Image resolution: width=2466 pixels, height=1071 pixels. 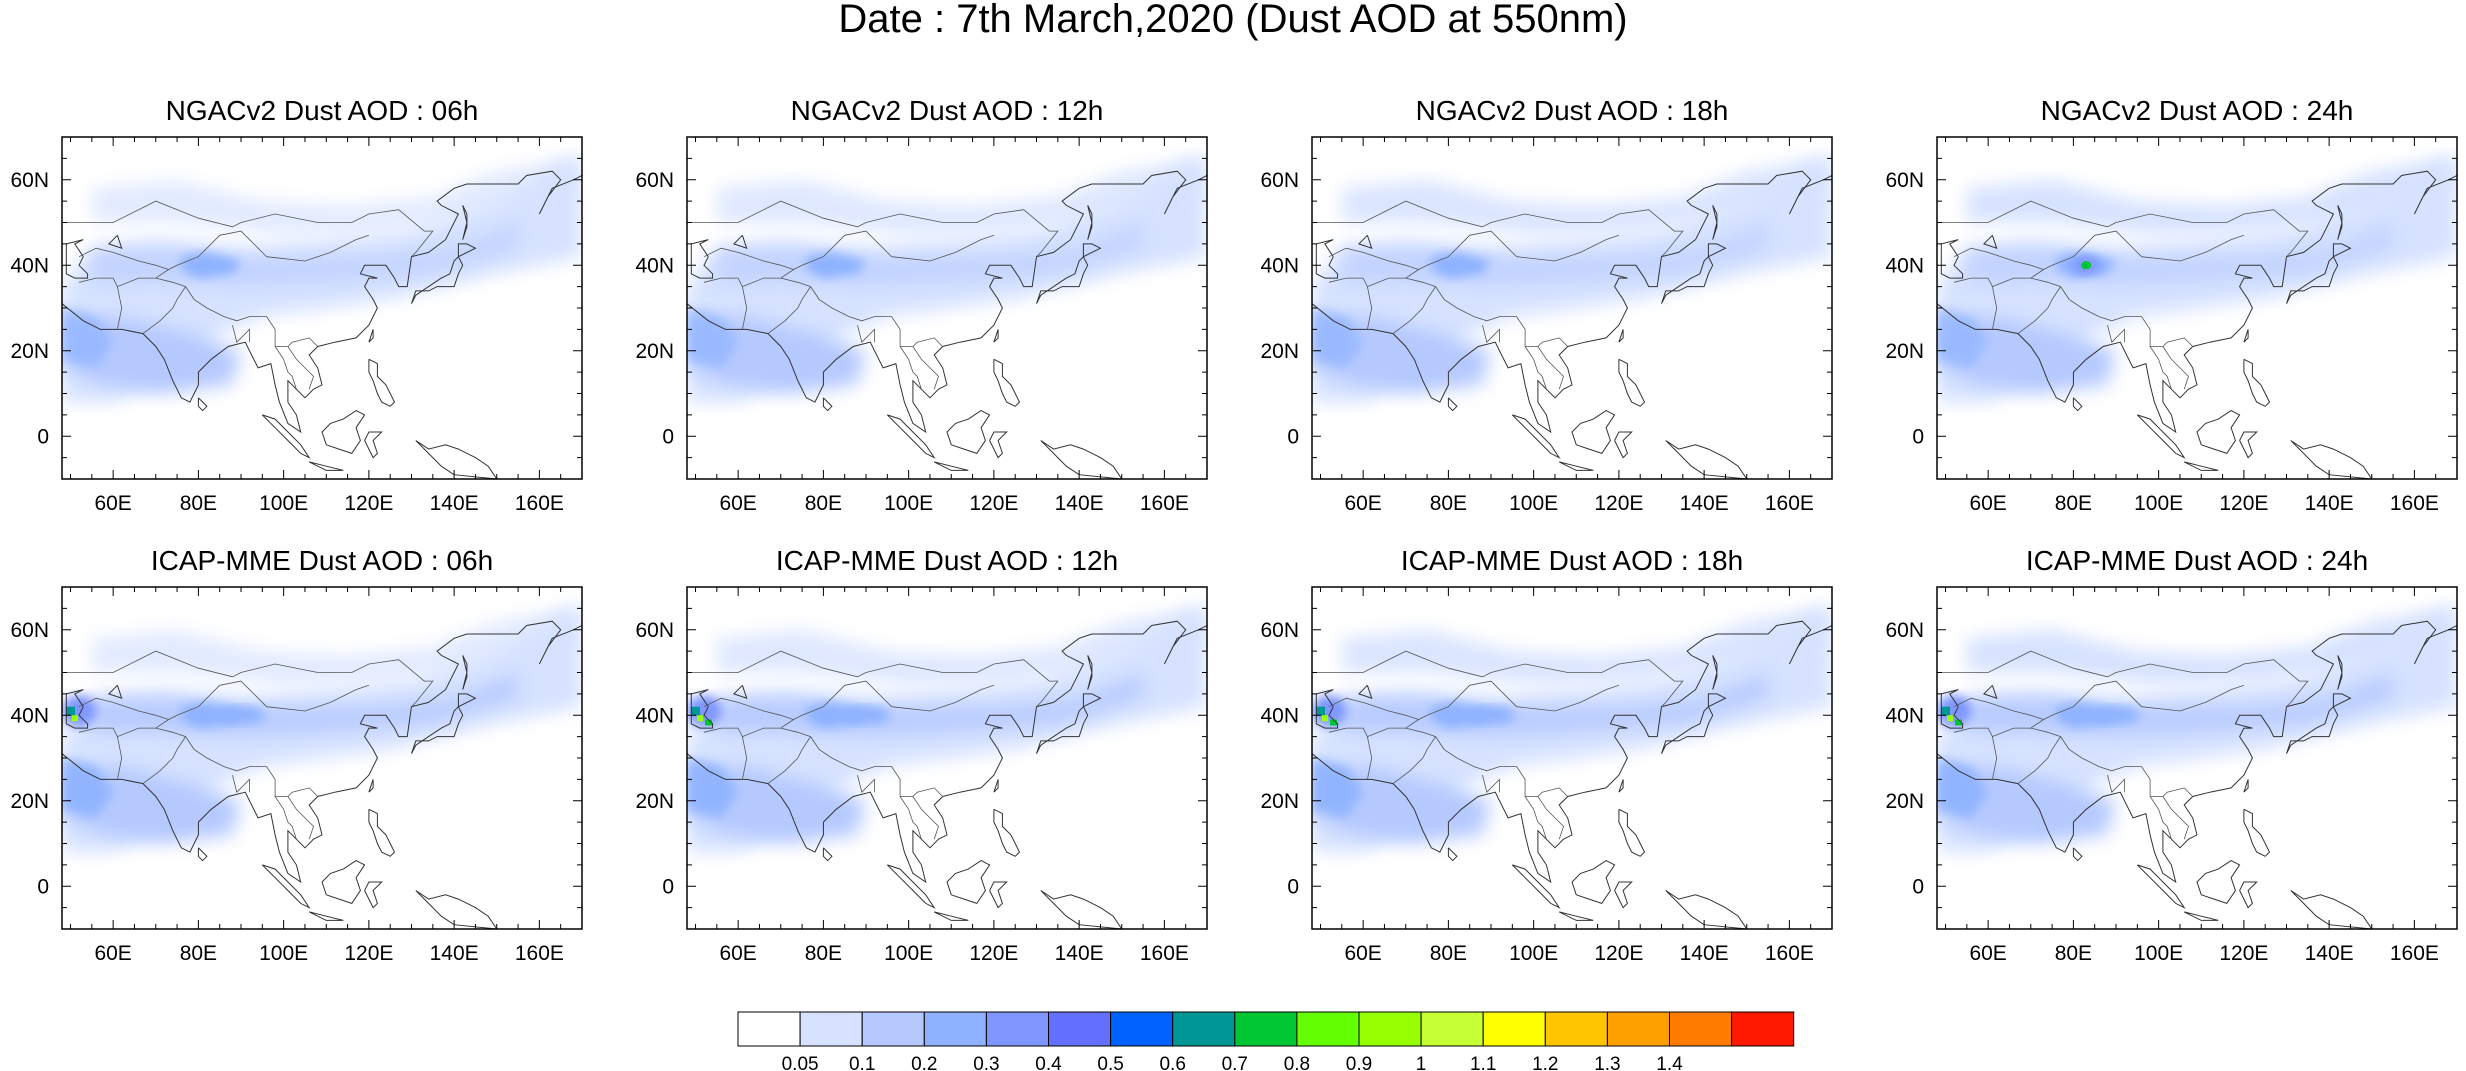 What do you see at coordinates (2197, 560) in the screenshot?
I see `panel-title: ICAP-MME Dust AOD : 24h` at bounding box center [2197, 560].